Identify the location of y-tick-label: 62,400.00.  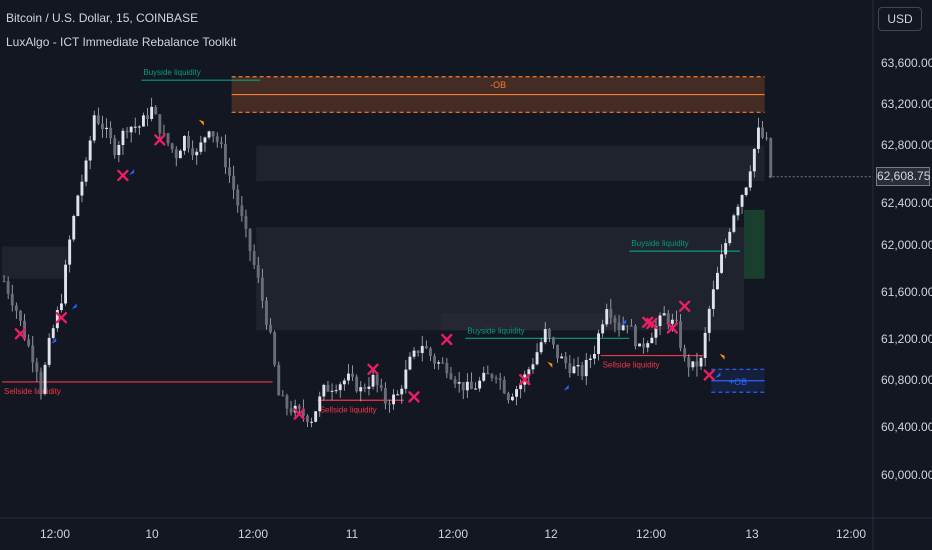
(906, 203).